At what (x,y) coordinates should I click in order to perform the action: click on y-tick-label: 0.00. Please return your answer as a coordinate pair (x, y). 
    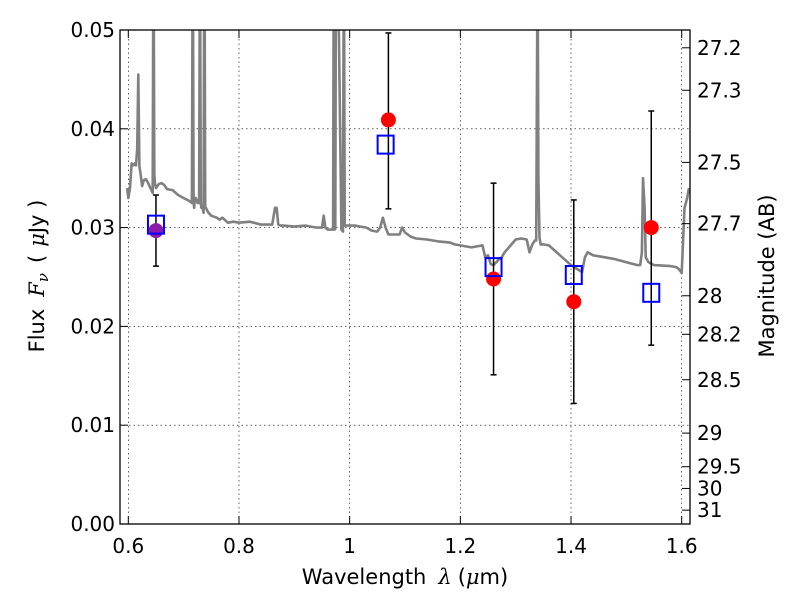
    Looking at the image, I should click on (92, 524).